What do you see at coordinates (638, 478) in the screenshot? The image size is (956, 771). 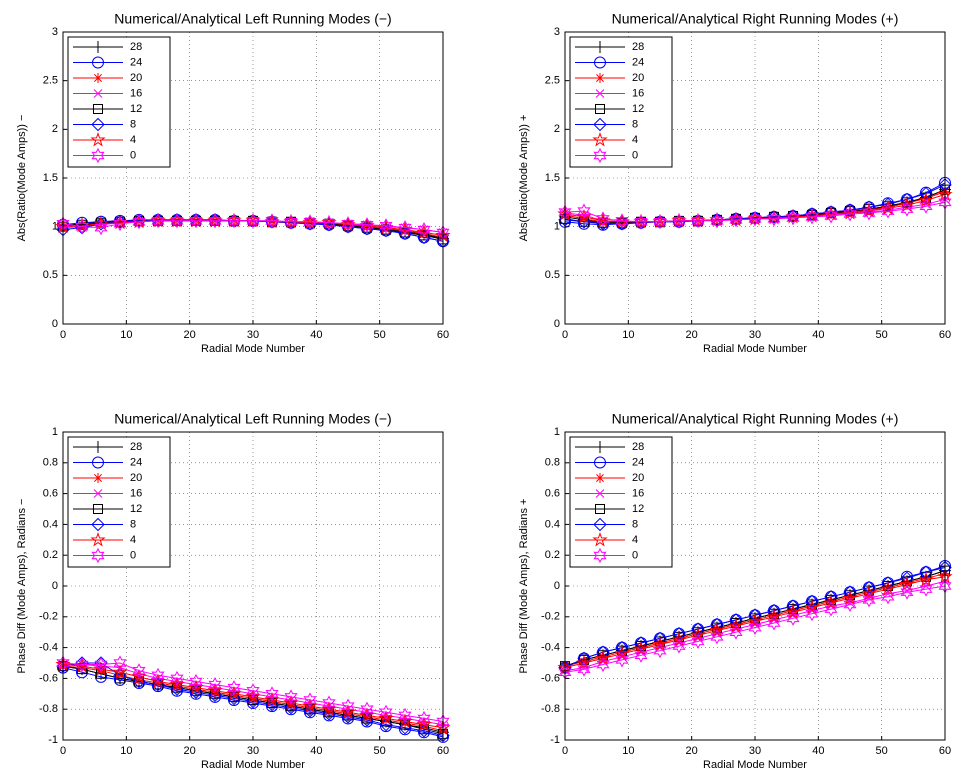 I see `legend-label: 20` at bounding box center [638, 478].